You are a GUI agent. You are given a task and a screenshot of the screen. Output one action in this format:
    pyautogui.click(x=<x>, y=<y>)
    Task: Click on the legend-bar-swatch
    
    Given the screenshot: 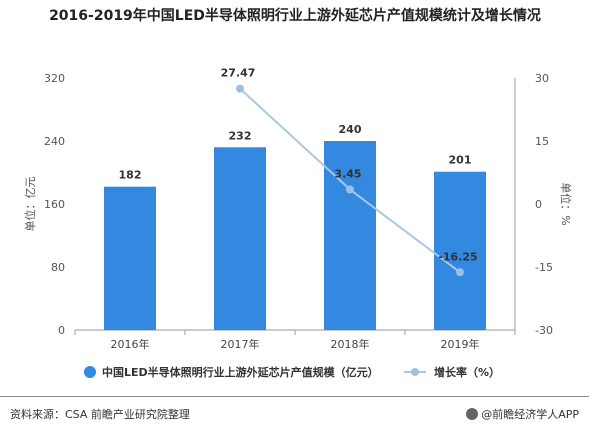 What is the action you would take?
    pyautogui.click(x=90, y=372)
    